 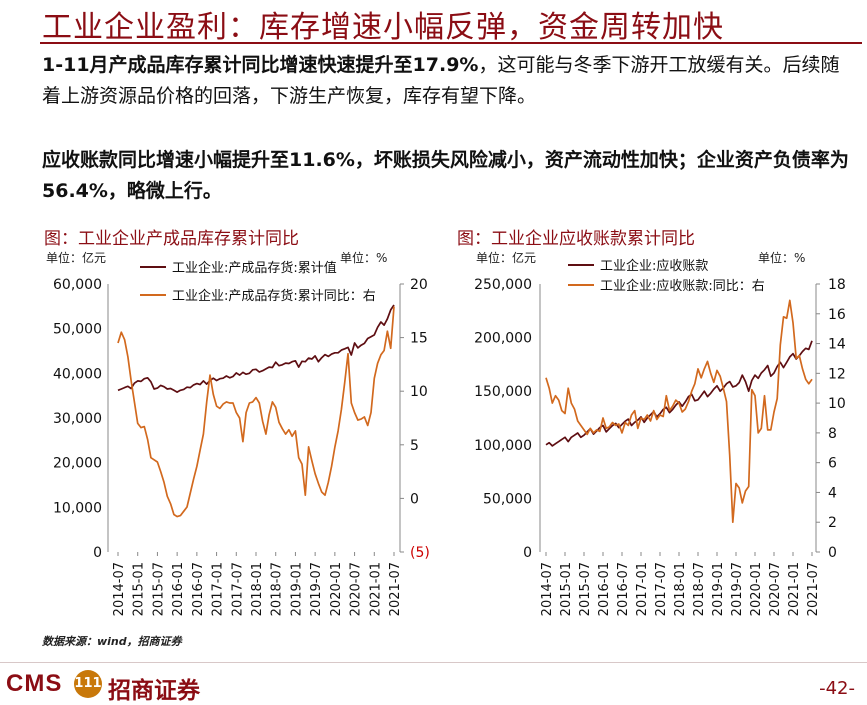 What do you see at coordinates (274, 296) in the screenshot?
I see `legend-label: 工业企业:产成品存货:累计同比：右` at bounding box center [274, 296].